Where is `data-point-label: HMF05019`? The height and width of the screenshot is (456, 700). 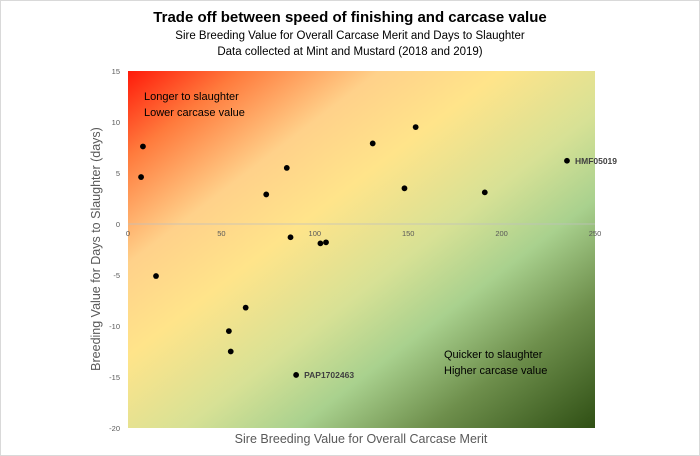
data-point-label: HMF05019 is located at coordinates (596, 161).